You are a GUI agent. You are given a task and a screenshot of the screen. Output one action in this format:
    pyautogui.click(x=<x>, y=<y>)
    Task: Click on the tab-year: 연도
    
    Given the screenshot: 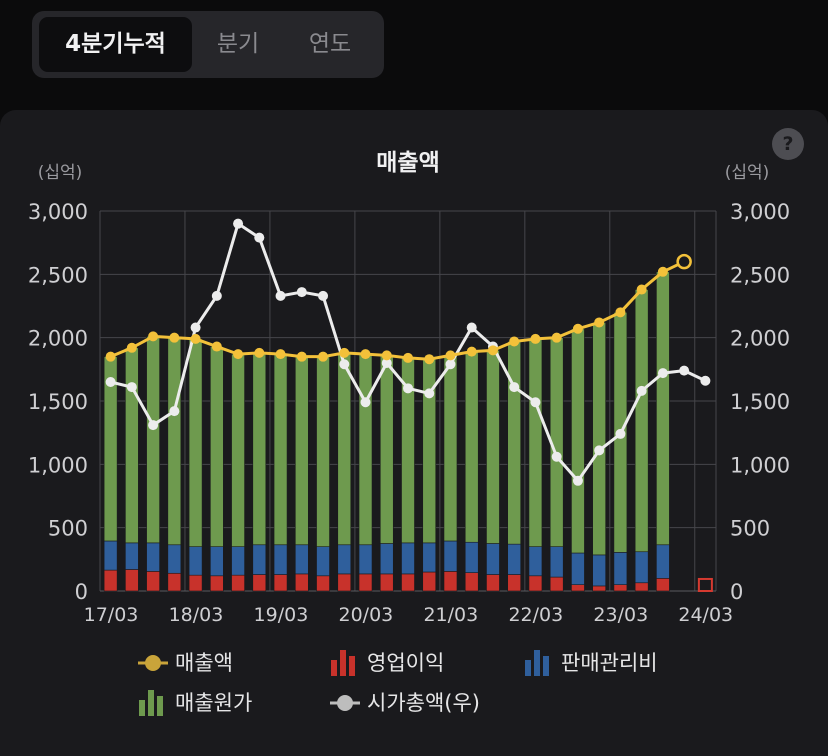 What is the action you would take?
    pyautogui.click(x=330, y=44)
    